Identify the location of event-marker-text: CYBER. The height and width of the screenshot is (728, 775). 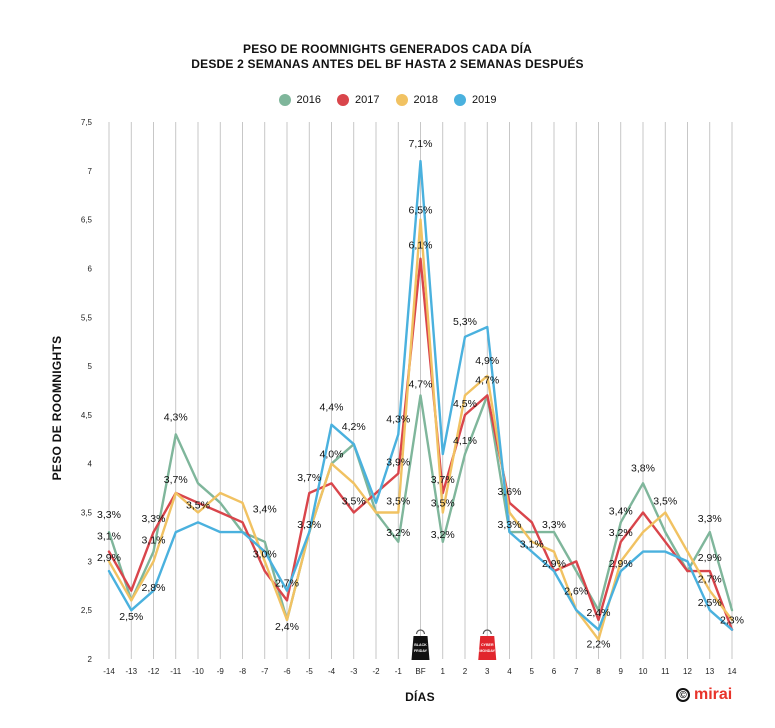
(487, 645).